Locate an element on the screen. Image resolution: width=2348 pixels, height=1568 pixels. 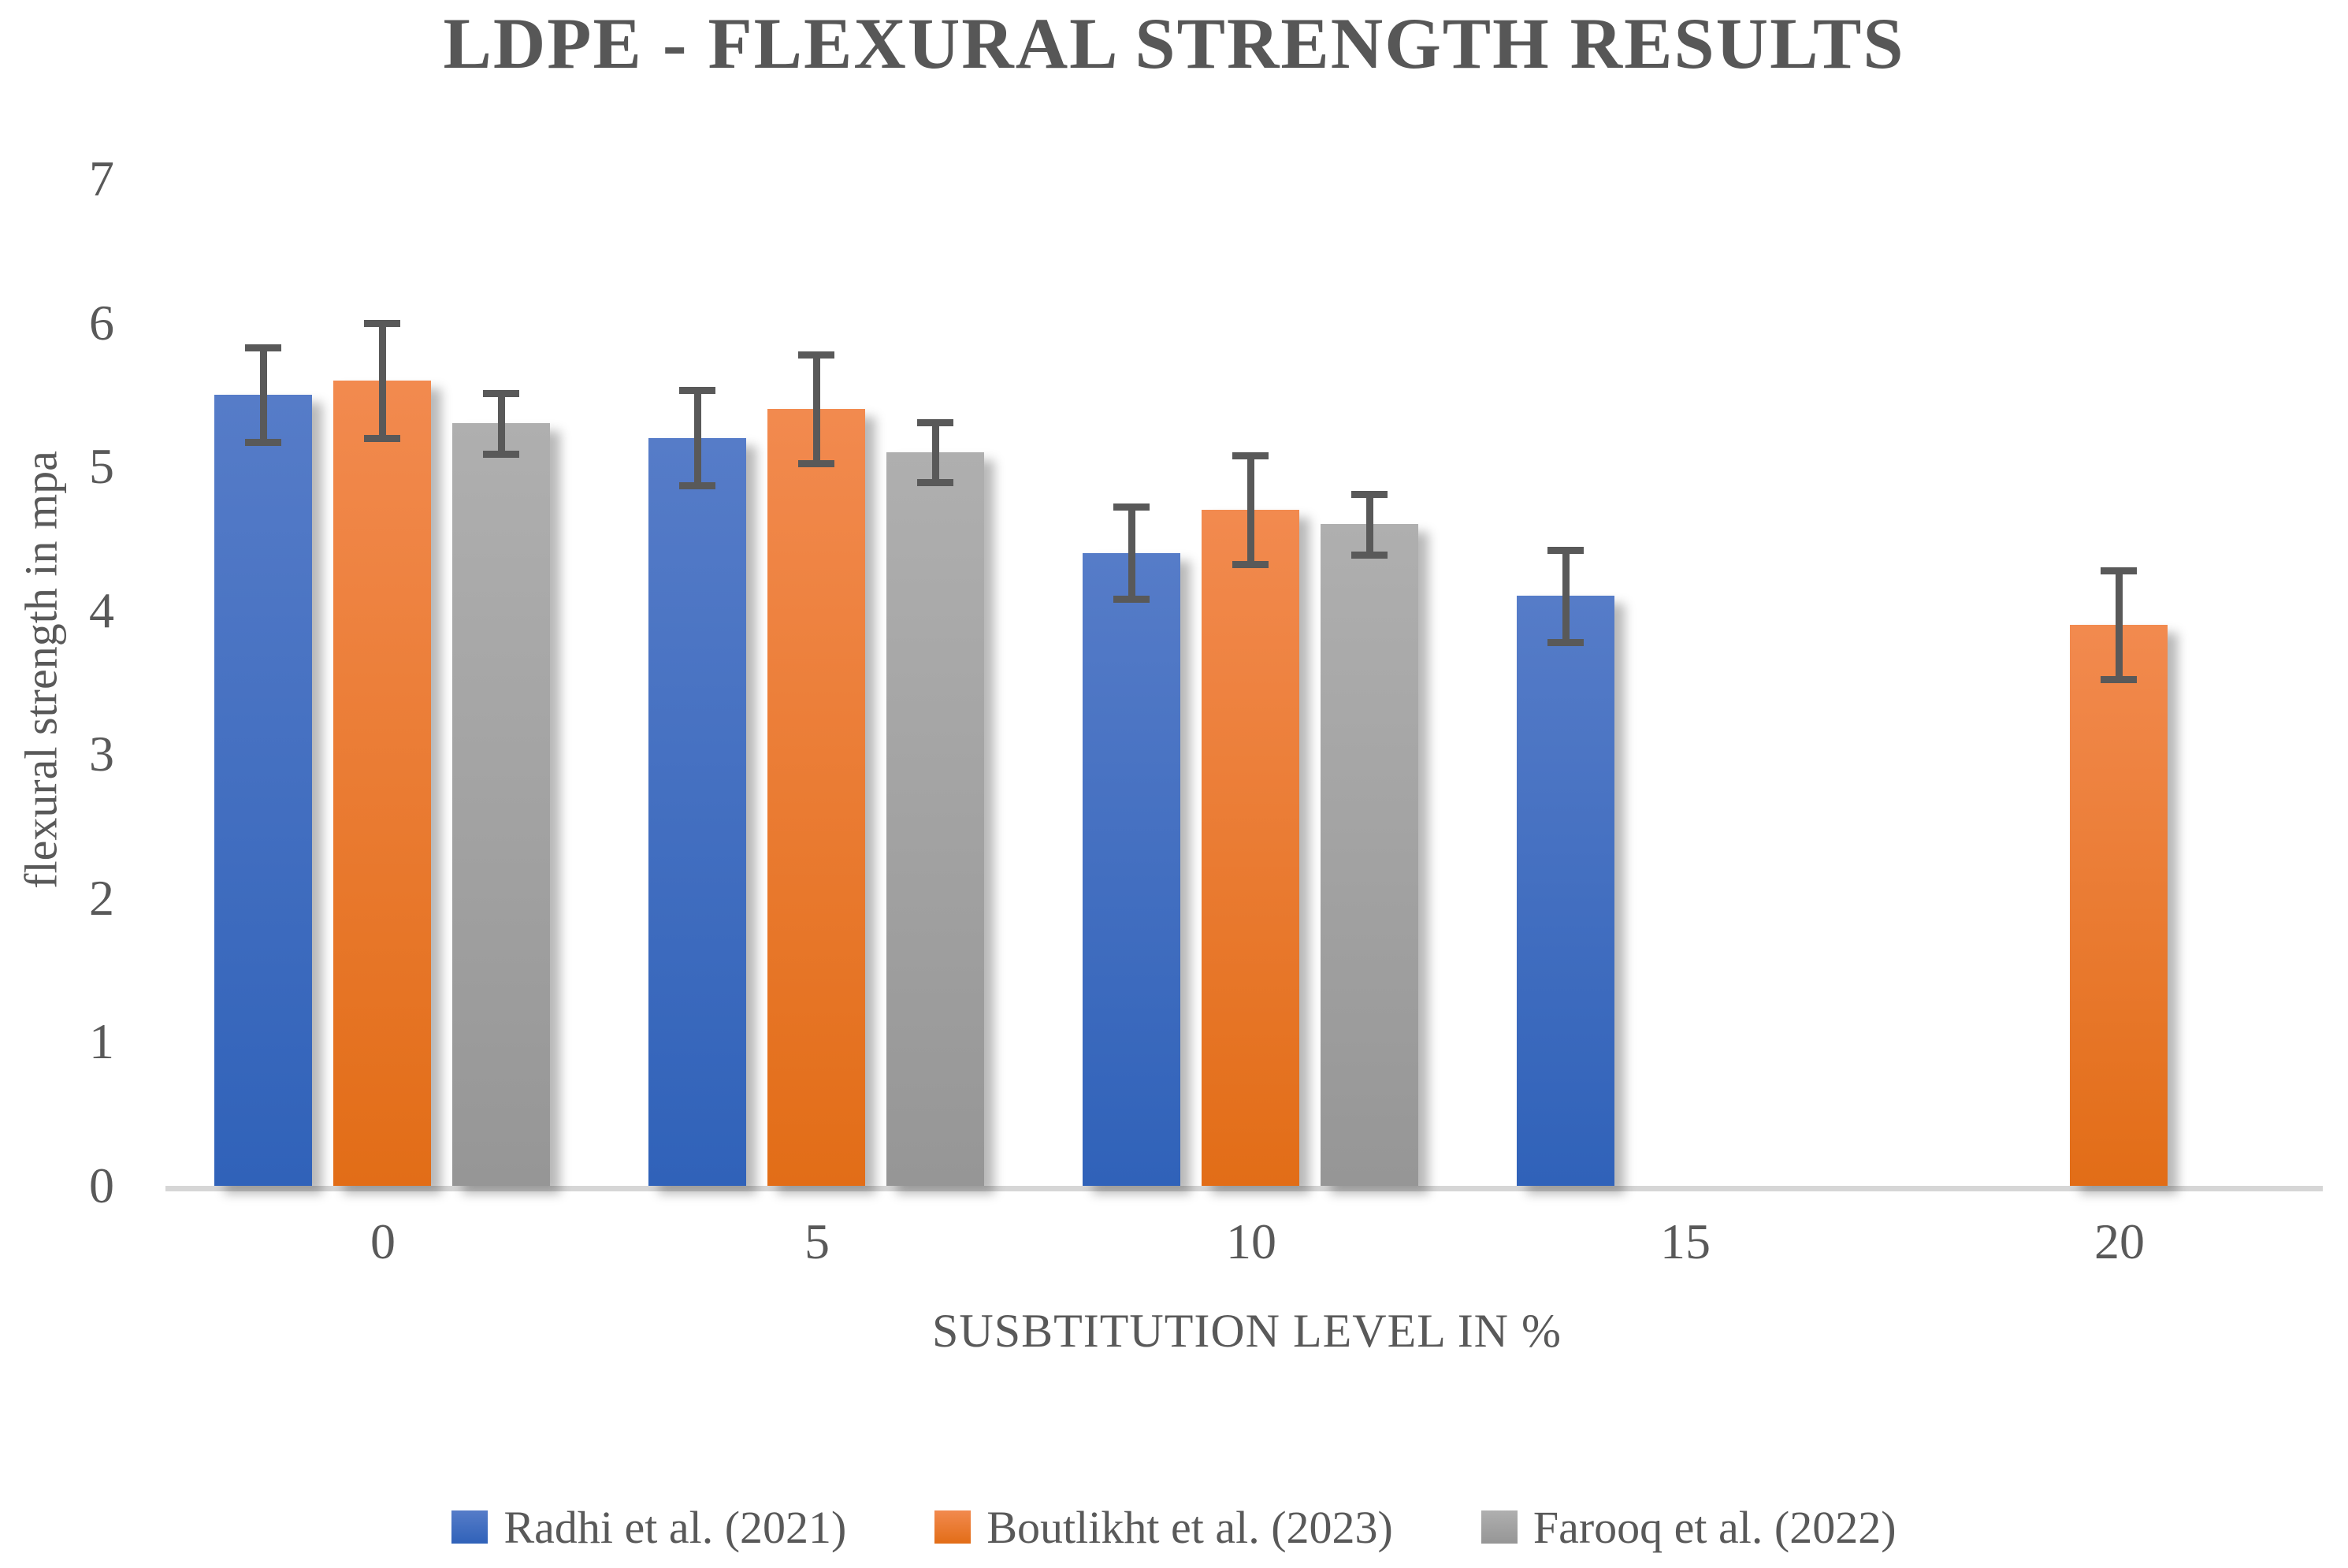
legend-label-gray: Farooq et al. (2022) is located at coordinates (1715, 1527).